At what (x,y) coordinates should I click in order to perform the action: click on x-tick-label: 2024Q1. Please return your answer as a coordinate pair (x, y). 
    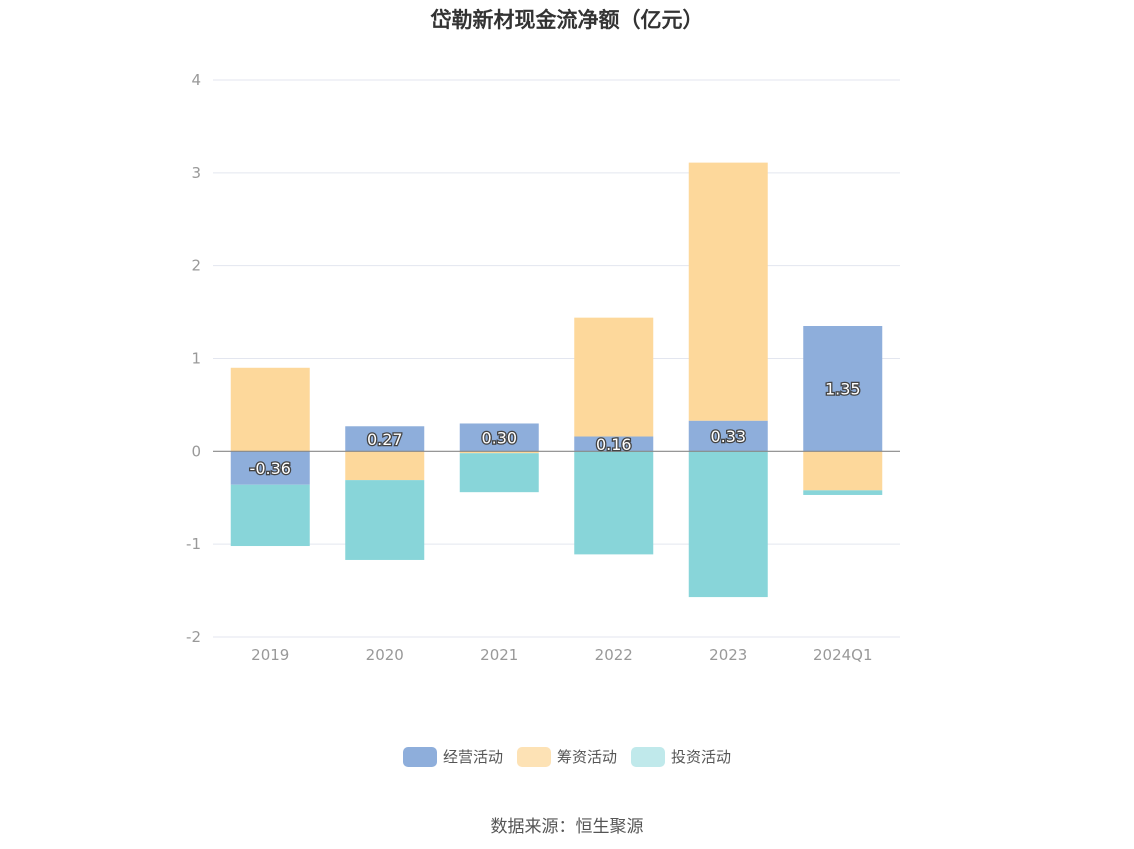
    Looking at the image, I should click on (843, 655).